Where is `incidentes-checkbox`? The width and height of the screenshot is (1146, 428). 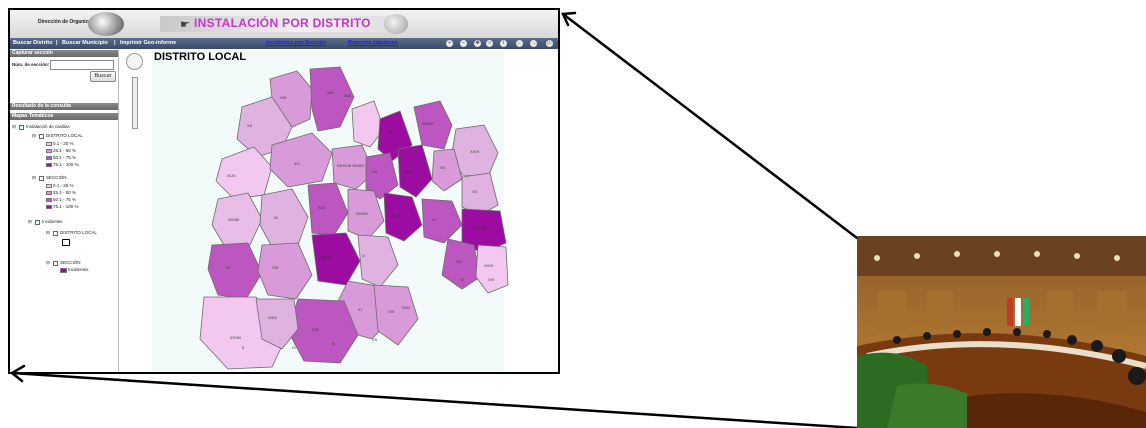
incidentes-checkbox is located at coordinates (37, 222).